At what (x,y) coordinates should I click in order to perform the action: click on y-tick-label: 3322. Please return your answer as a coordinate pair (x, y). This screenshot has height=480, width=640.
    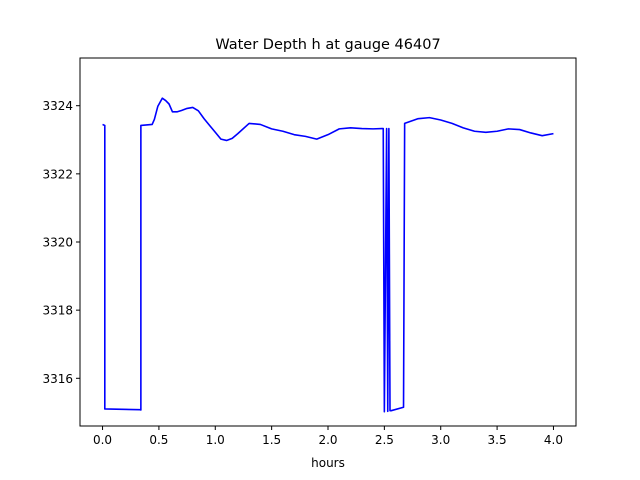
    Looking at the image, I should click on (57, 174).